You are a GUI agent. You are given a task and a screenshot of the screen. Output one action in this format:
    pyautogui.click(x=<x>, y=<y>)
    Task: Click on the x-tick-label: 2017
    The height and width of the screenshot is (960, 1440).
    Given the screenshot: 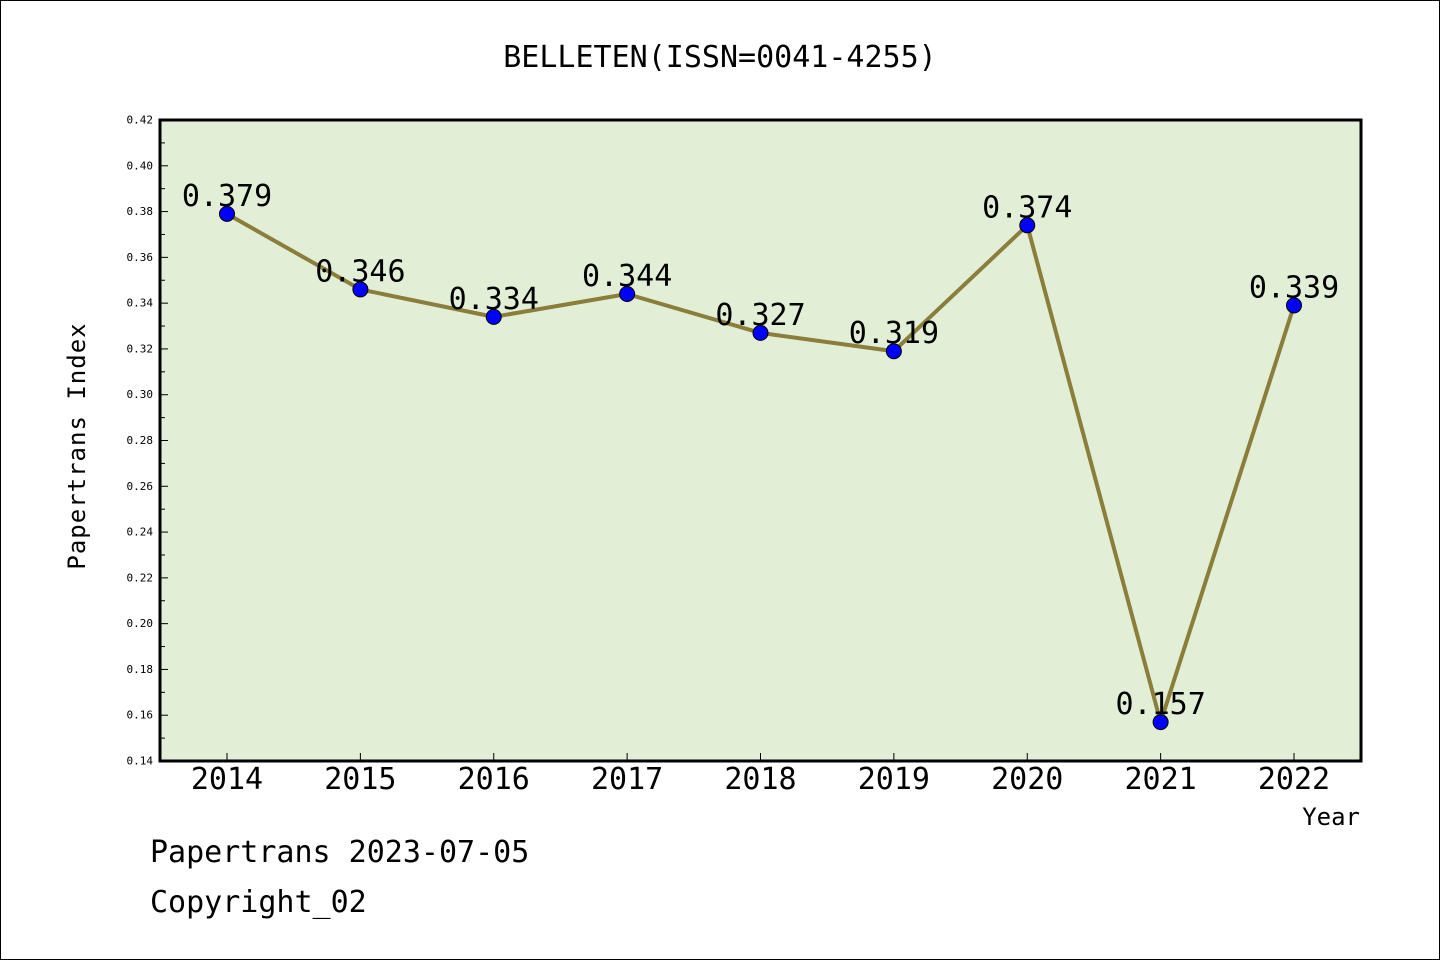 What is the action you would take?
    pyautogui.click(x=627, y=779)
    